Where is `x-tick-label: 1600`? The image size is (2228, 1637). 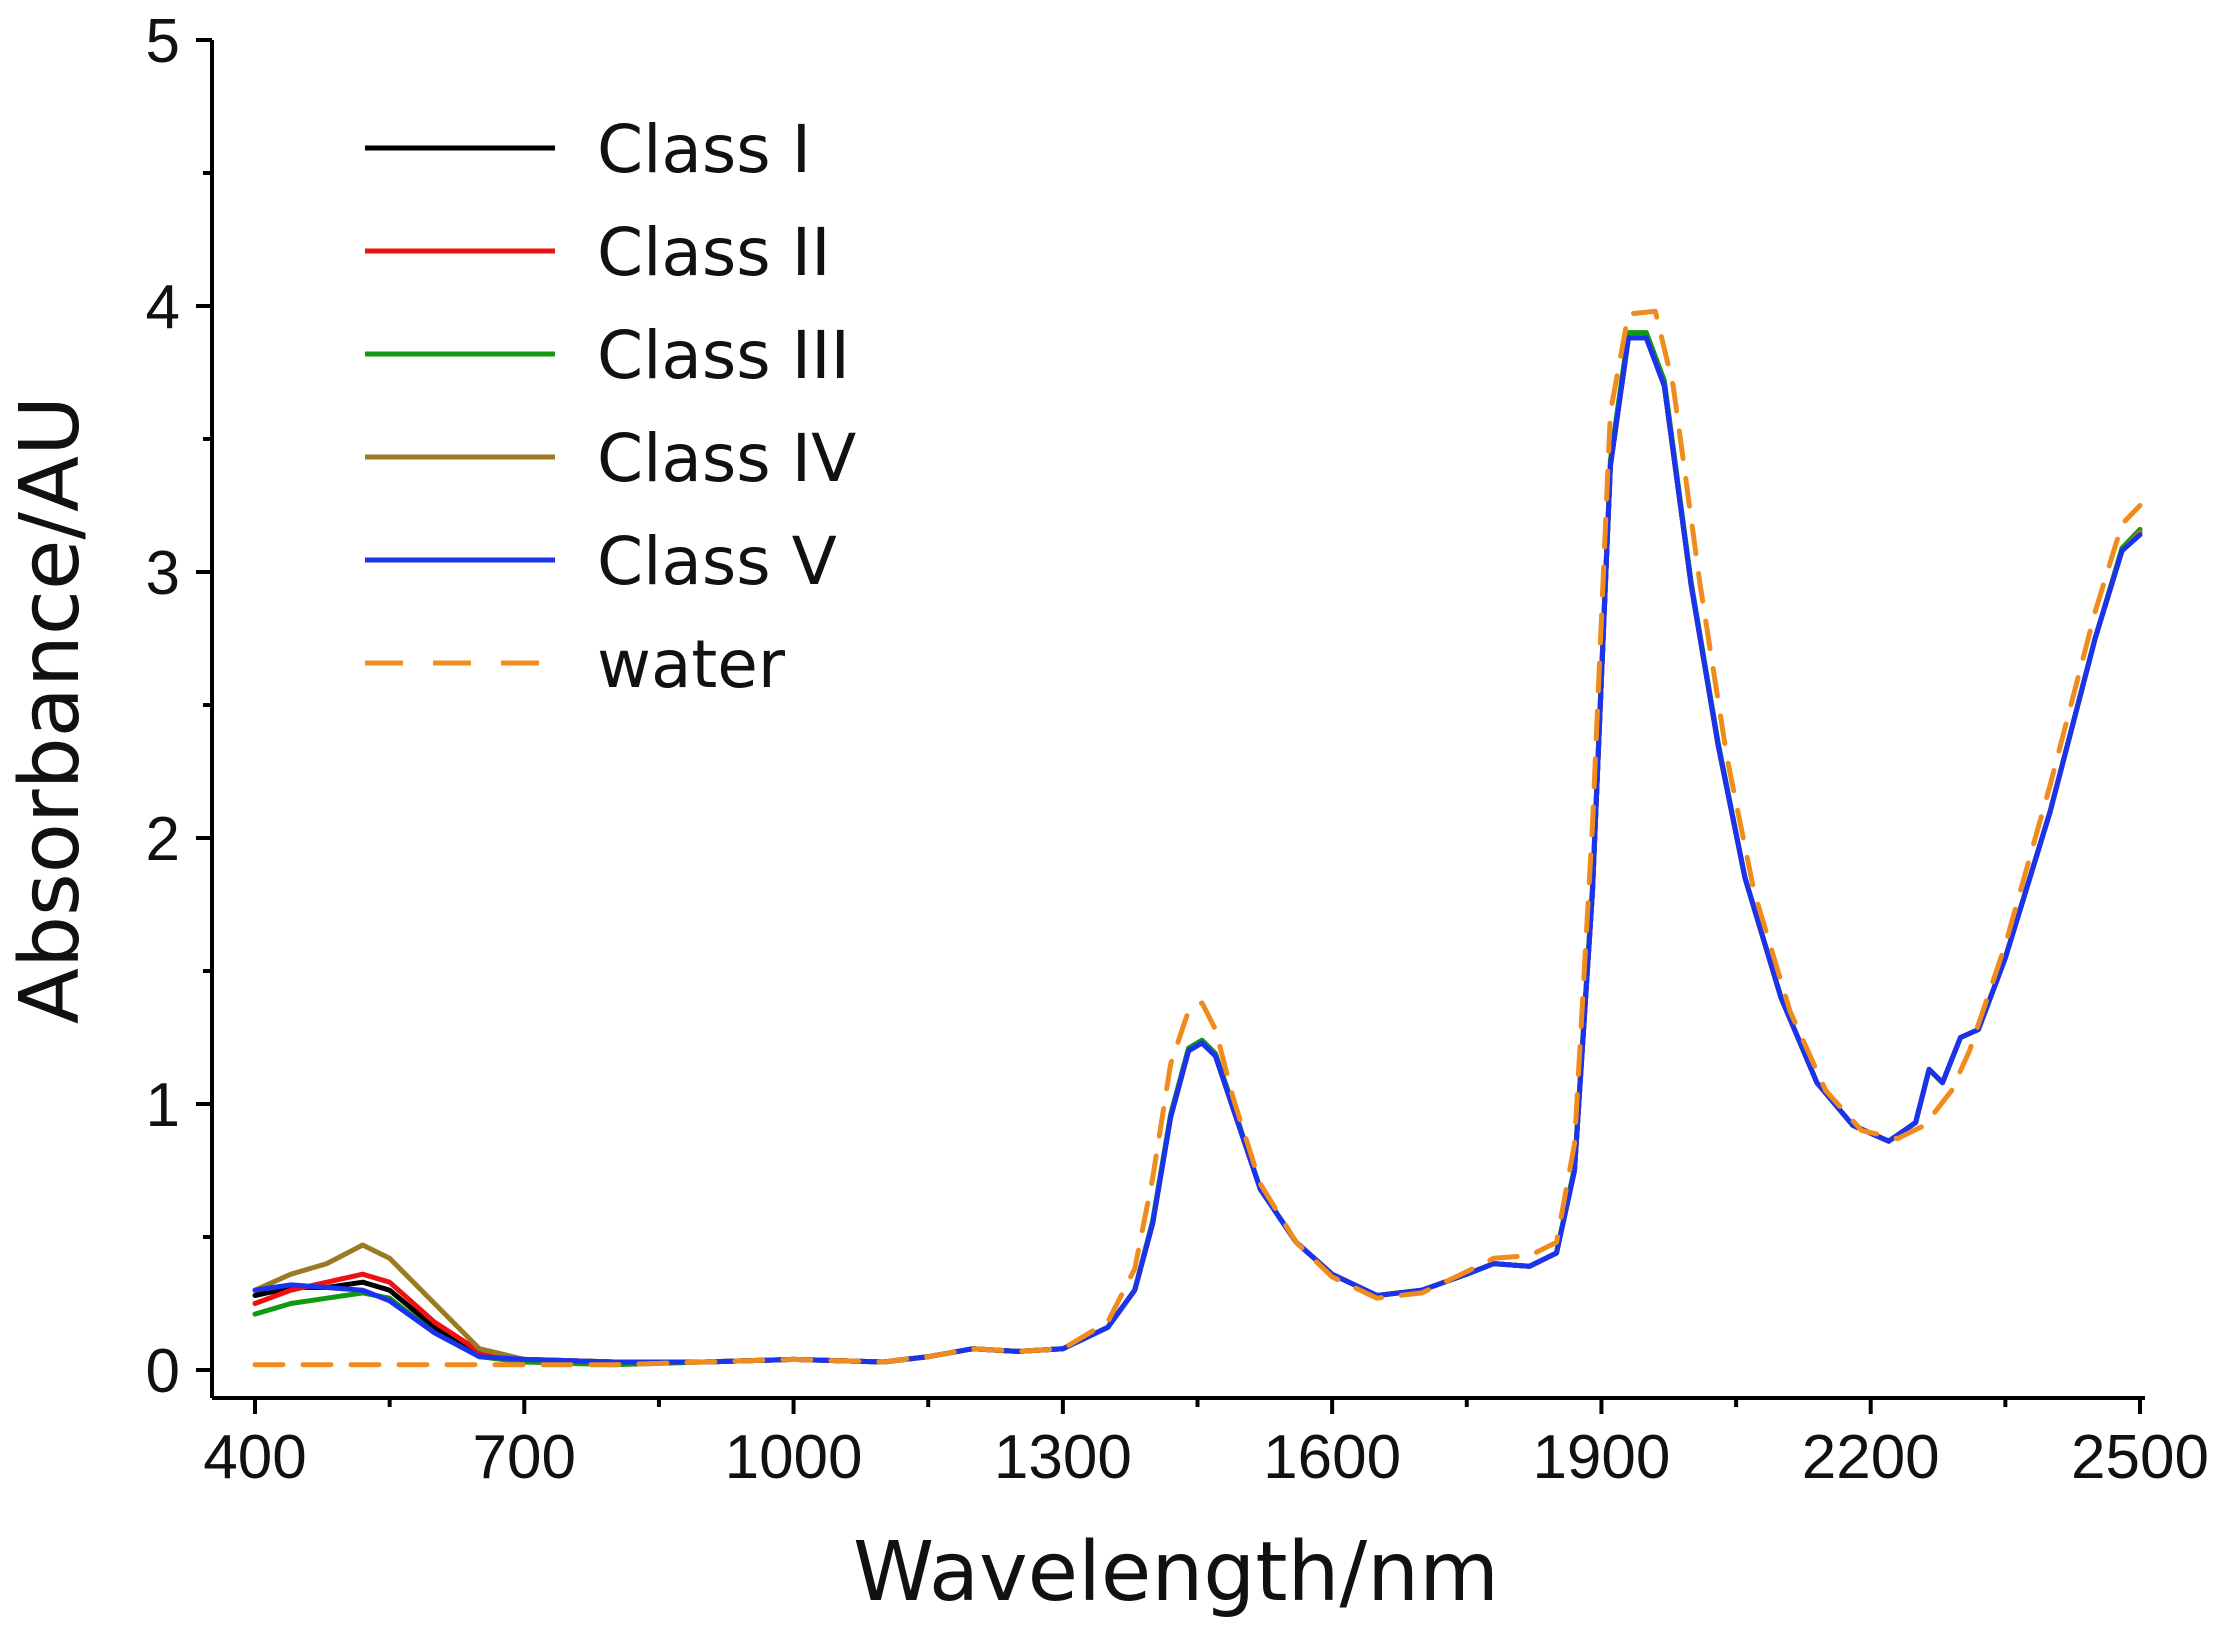
x-tick-label: 1600 is located at coordinates (1332, 1457).